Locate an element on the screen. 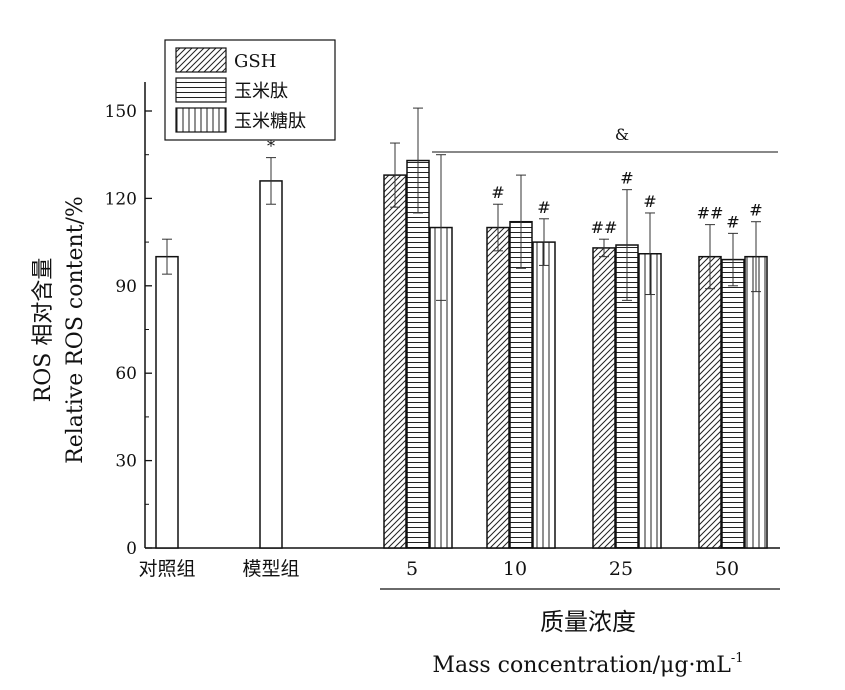  legend: GSH 玉米肽 玉米糖肽 is located at coordinates (250, 90).